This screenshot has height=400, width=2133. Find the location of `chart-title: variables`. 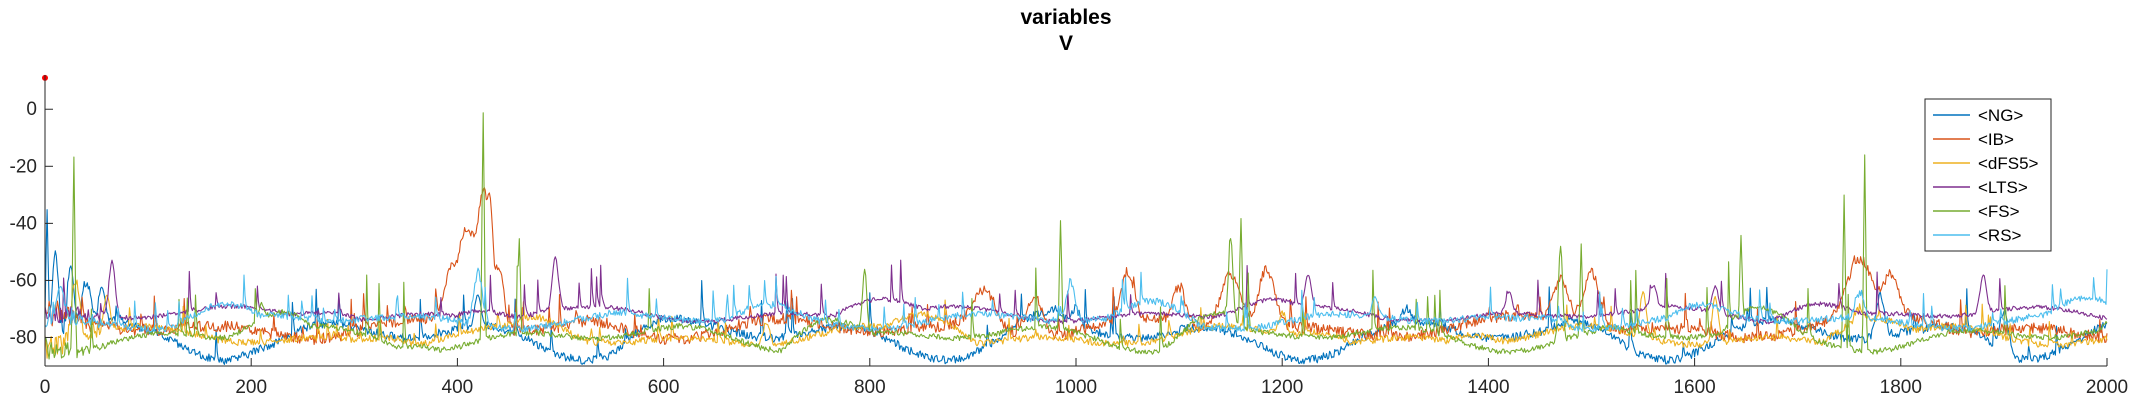

chart-title: variables is located at coordinates (1065, 17).